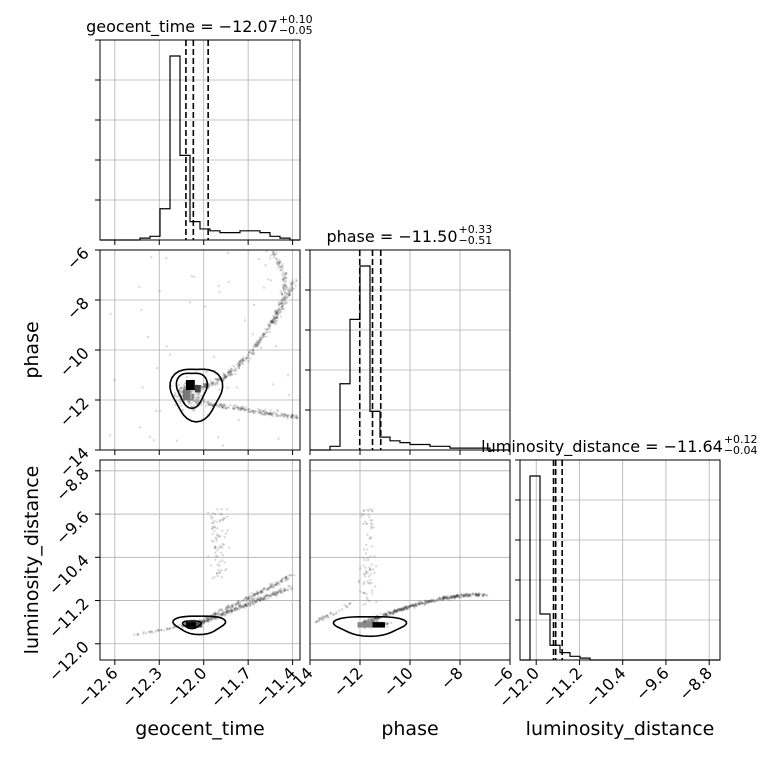  I want to click on x-axis-label-geocent_time: geocent_time, so click(199, 729).